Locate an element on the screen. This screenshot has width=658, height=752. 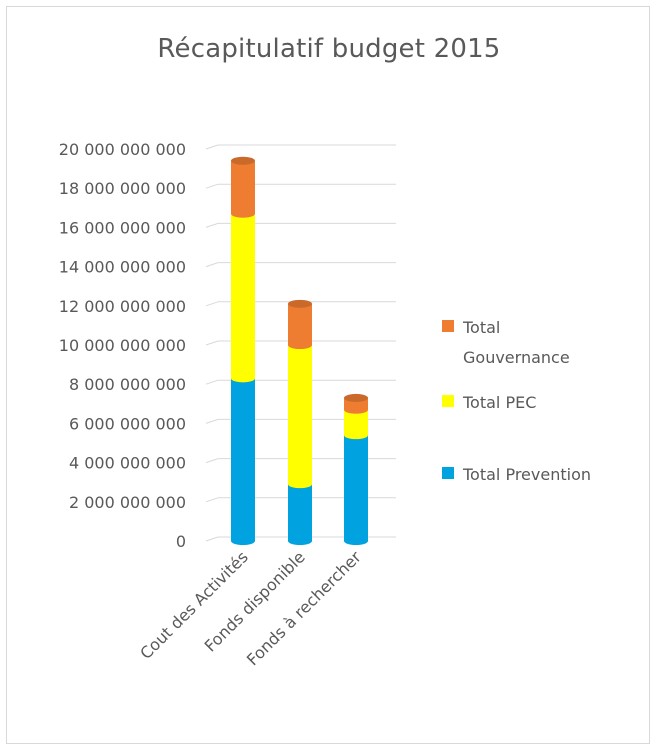
x-category-label: Fonds disponible is located at coordinates (255, 601).